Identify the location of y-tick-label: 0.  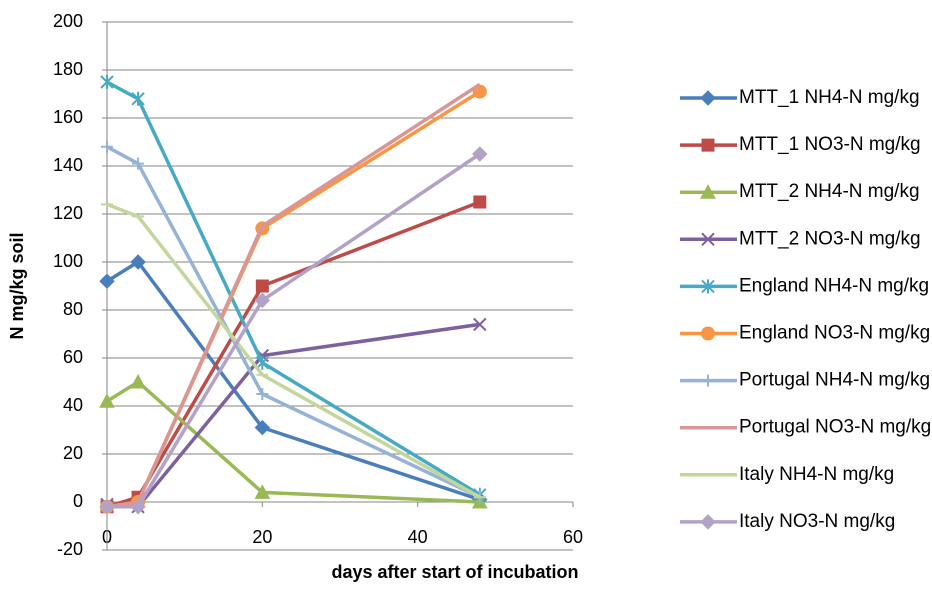
(78, 501).